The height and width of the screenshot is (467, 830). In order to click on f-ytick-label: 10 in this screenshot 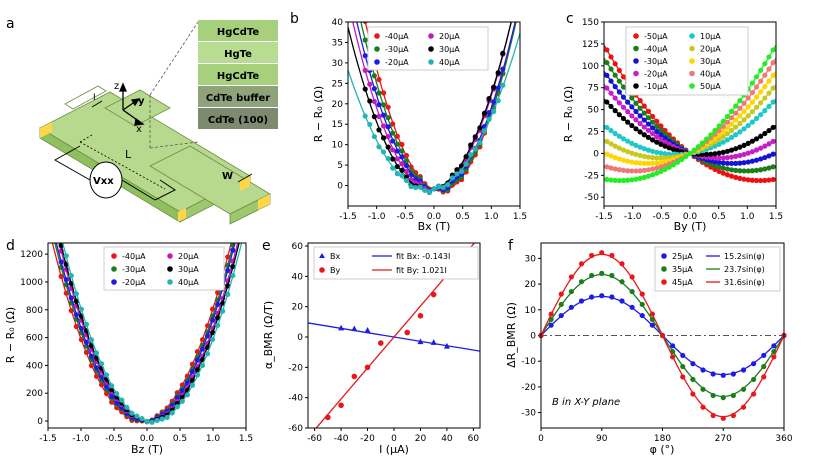, I will do `click(531, 311)`.